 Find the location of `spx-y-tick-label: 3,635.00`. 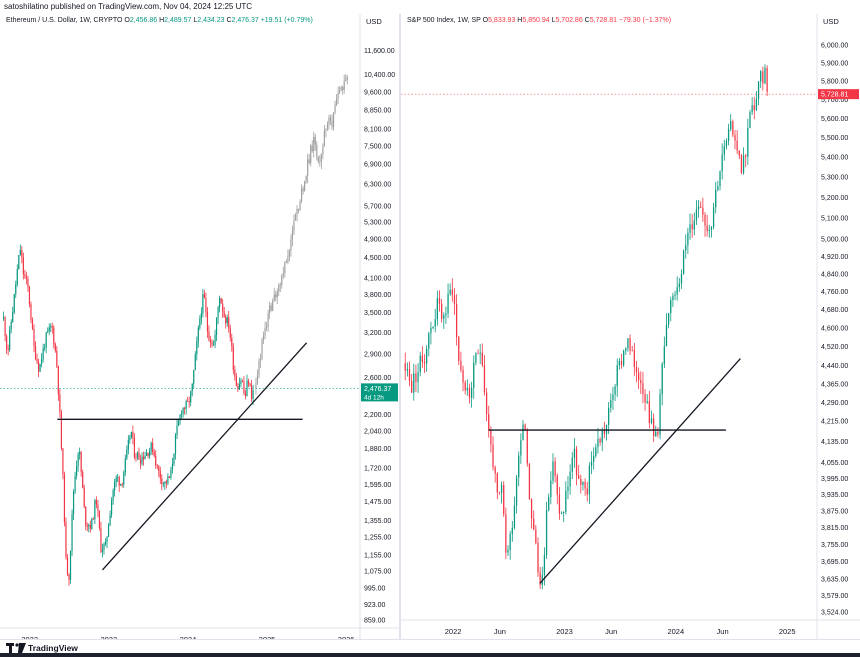

spx-y-tick-label: 3,635.00 is located at coordinates (834, 579).